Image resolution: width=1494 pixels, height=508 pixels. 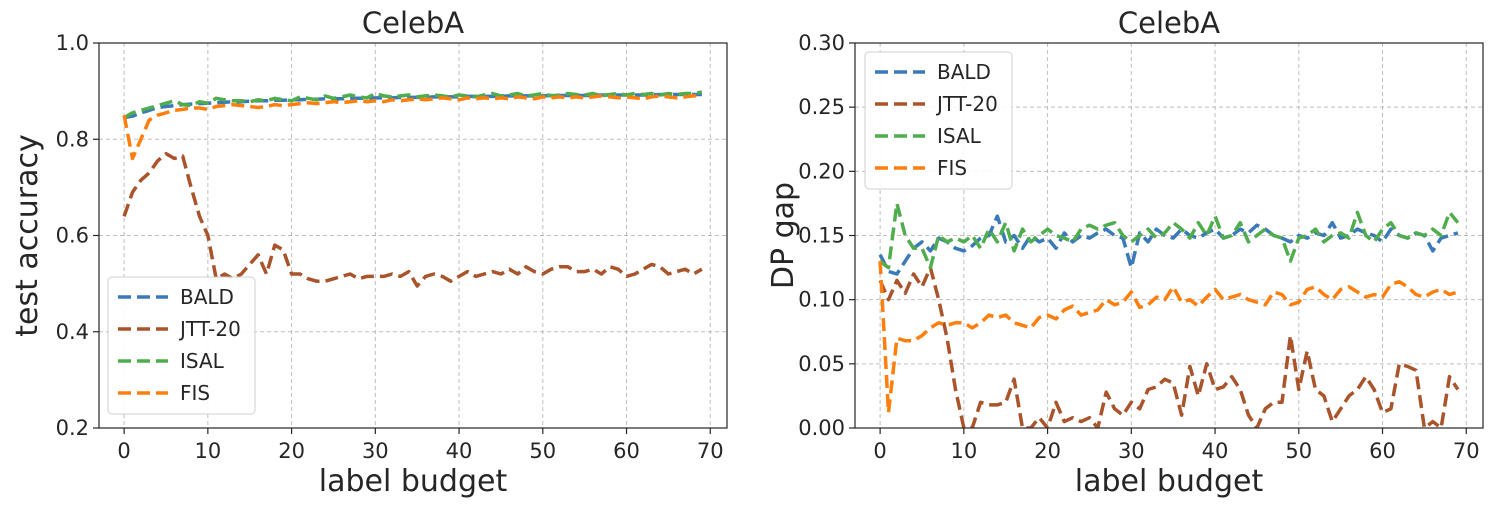 I want to click on y-tick-label: 0.05, so click(x=821, y=364).